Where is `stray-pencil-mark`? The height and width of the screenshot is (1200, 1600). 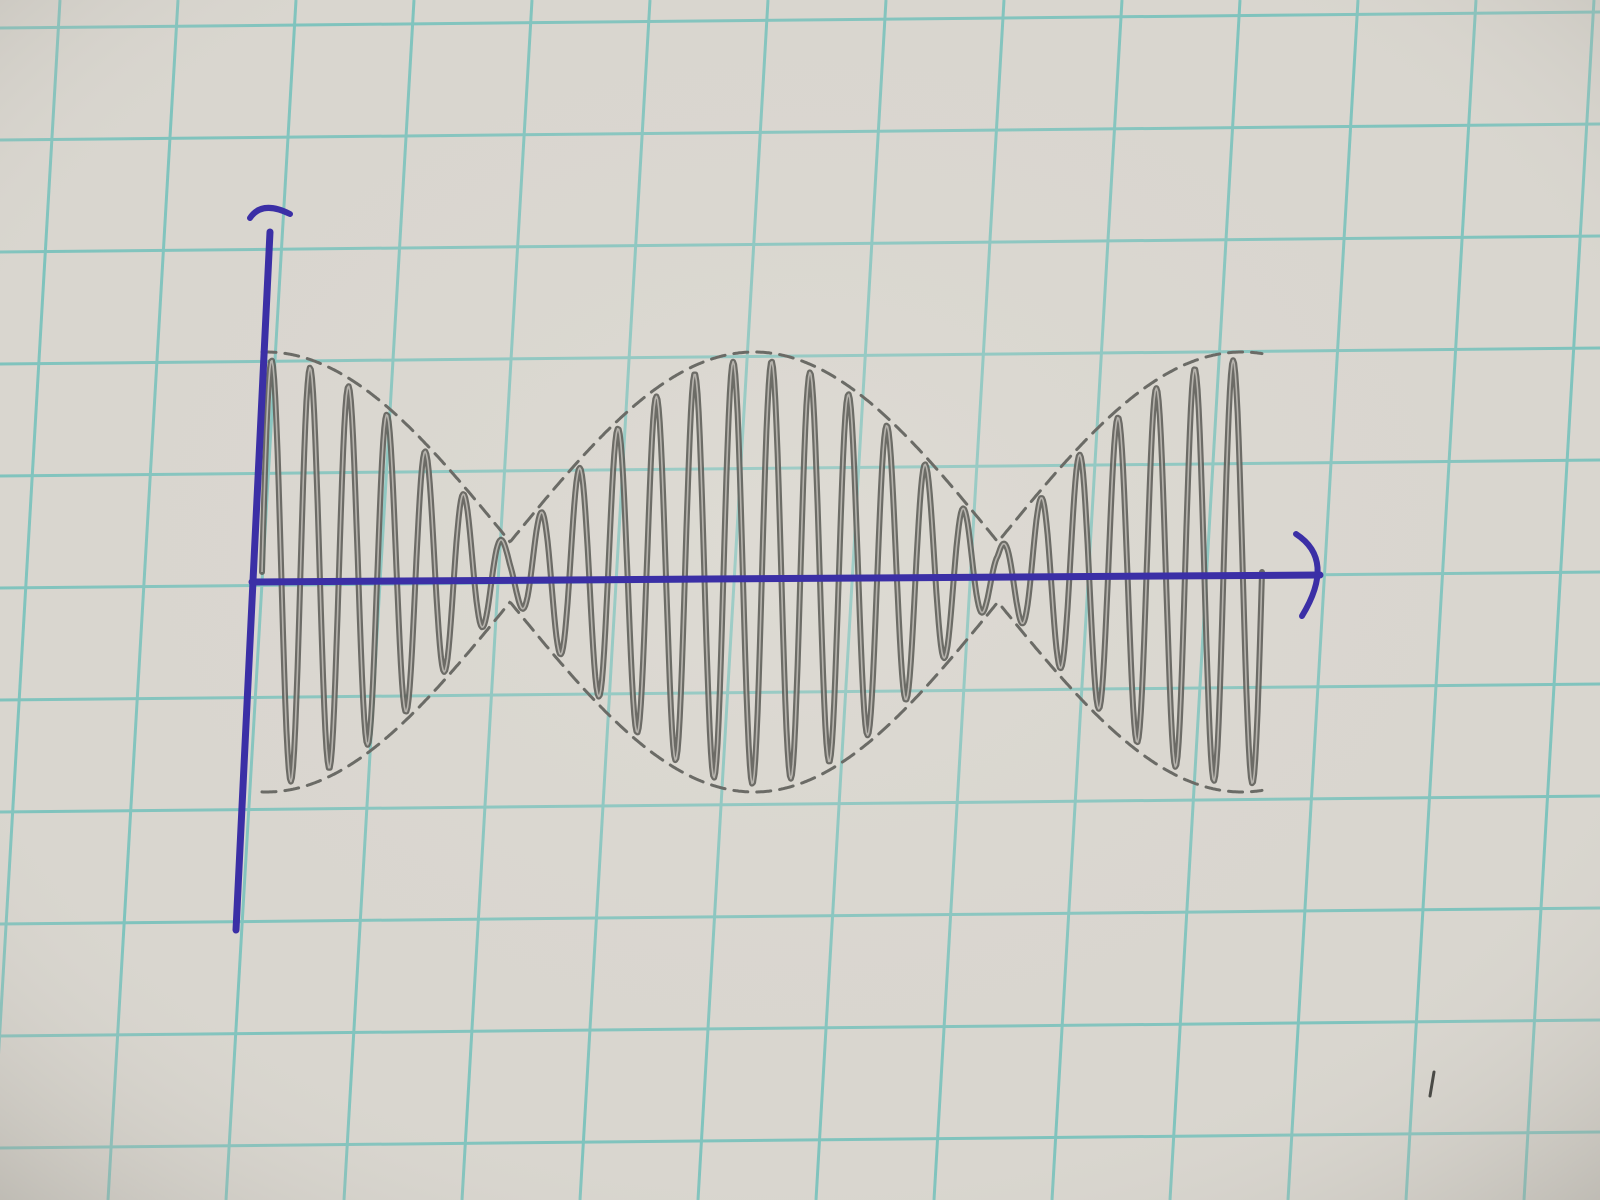 stray-pencil-mark is located at coordinates (1432, 1084).